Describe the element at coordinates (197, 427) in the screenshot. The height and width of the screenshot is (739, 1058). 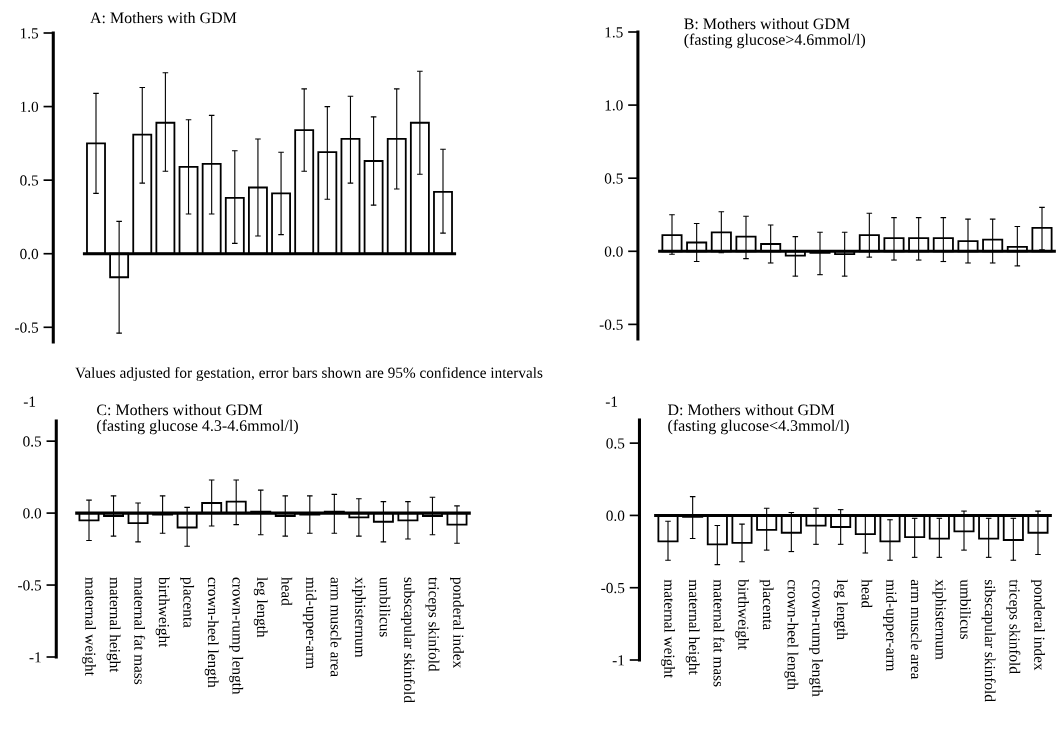
I see `chart-subtitle: (fasting glucose 4.3-4.6mmol/l)` at that location.